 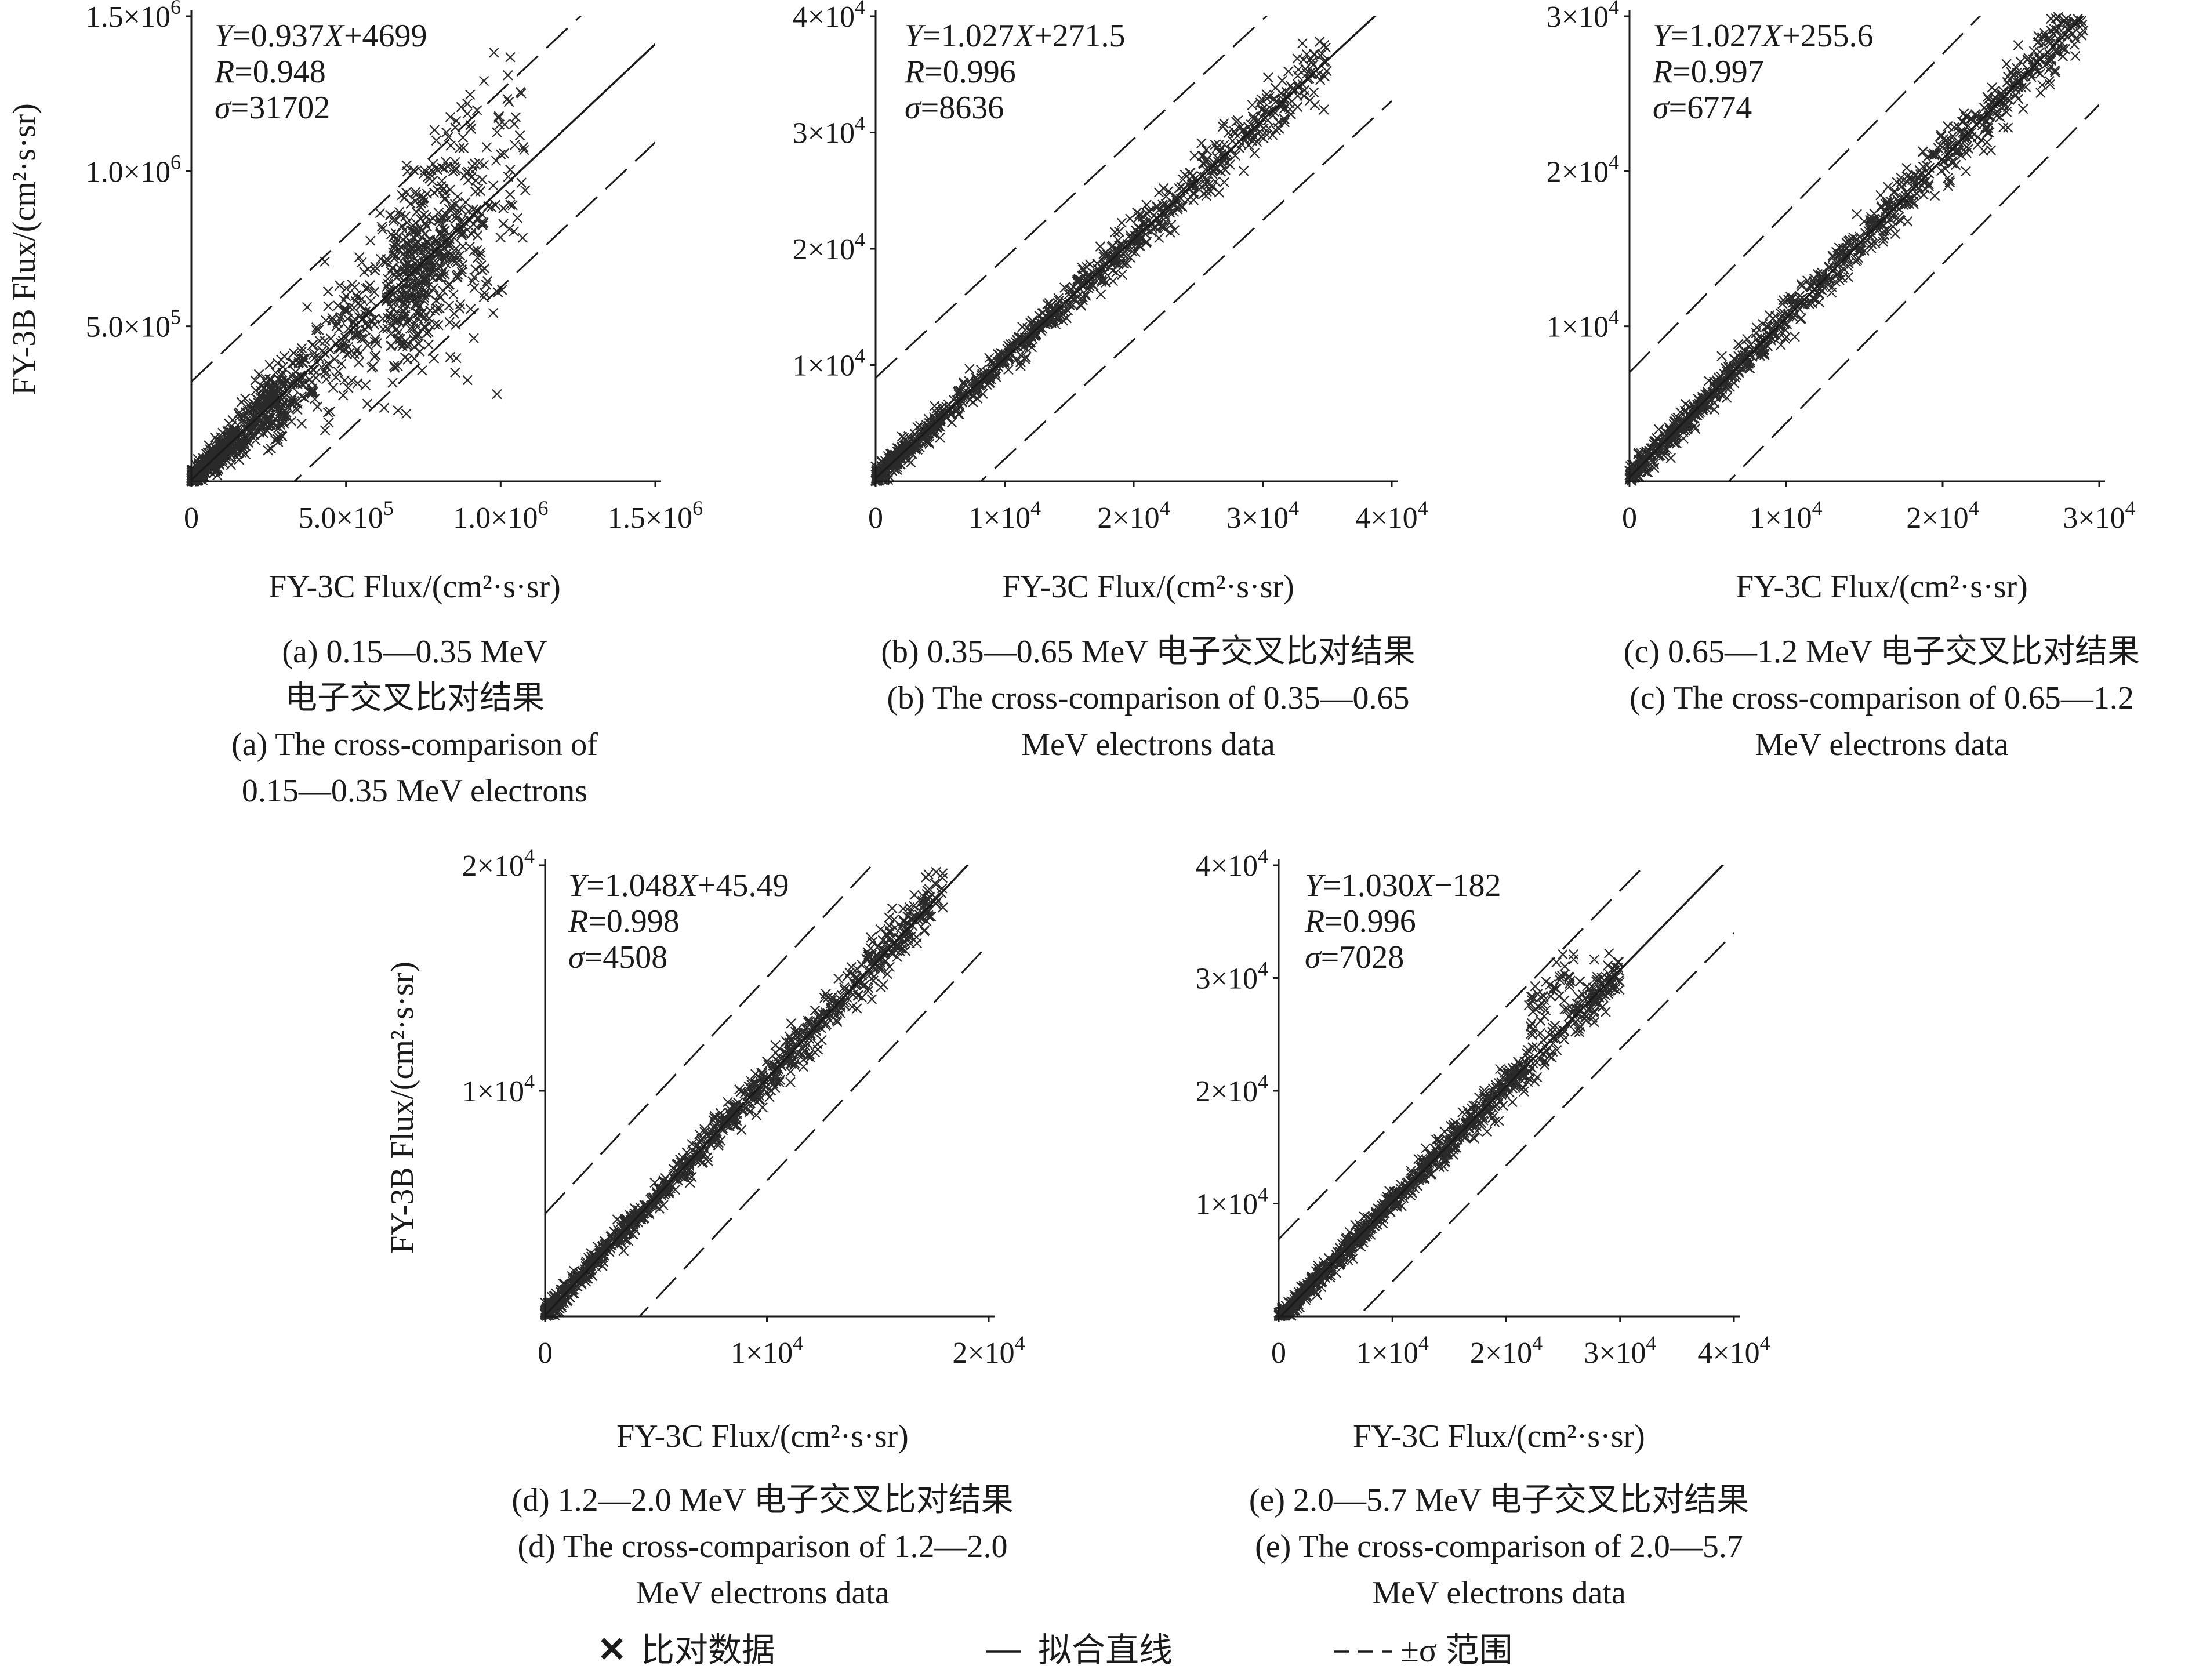 I want to click on panel-a-caption-4: 0.15—0.35 MeV electrons, so click(x=414, y=791).